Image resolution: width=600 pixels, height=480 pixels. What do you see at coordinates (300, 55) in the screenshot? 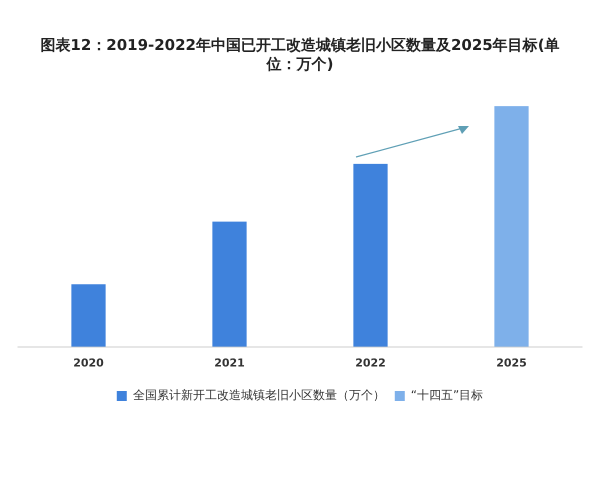
I see `chart-title: 图表12：2019-2022年中国已开工改造城镇老旧小区数量及2025年目标(单位：万个)` at bounding box center [300, 55].